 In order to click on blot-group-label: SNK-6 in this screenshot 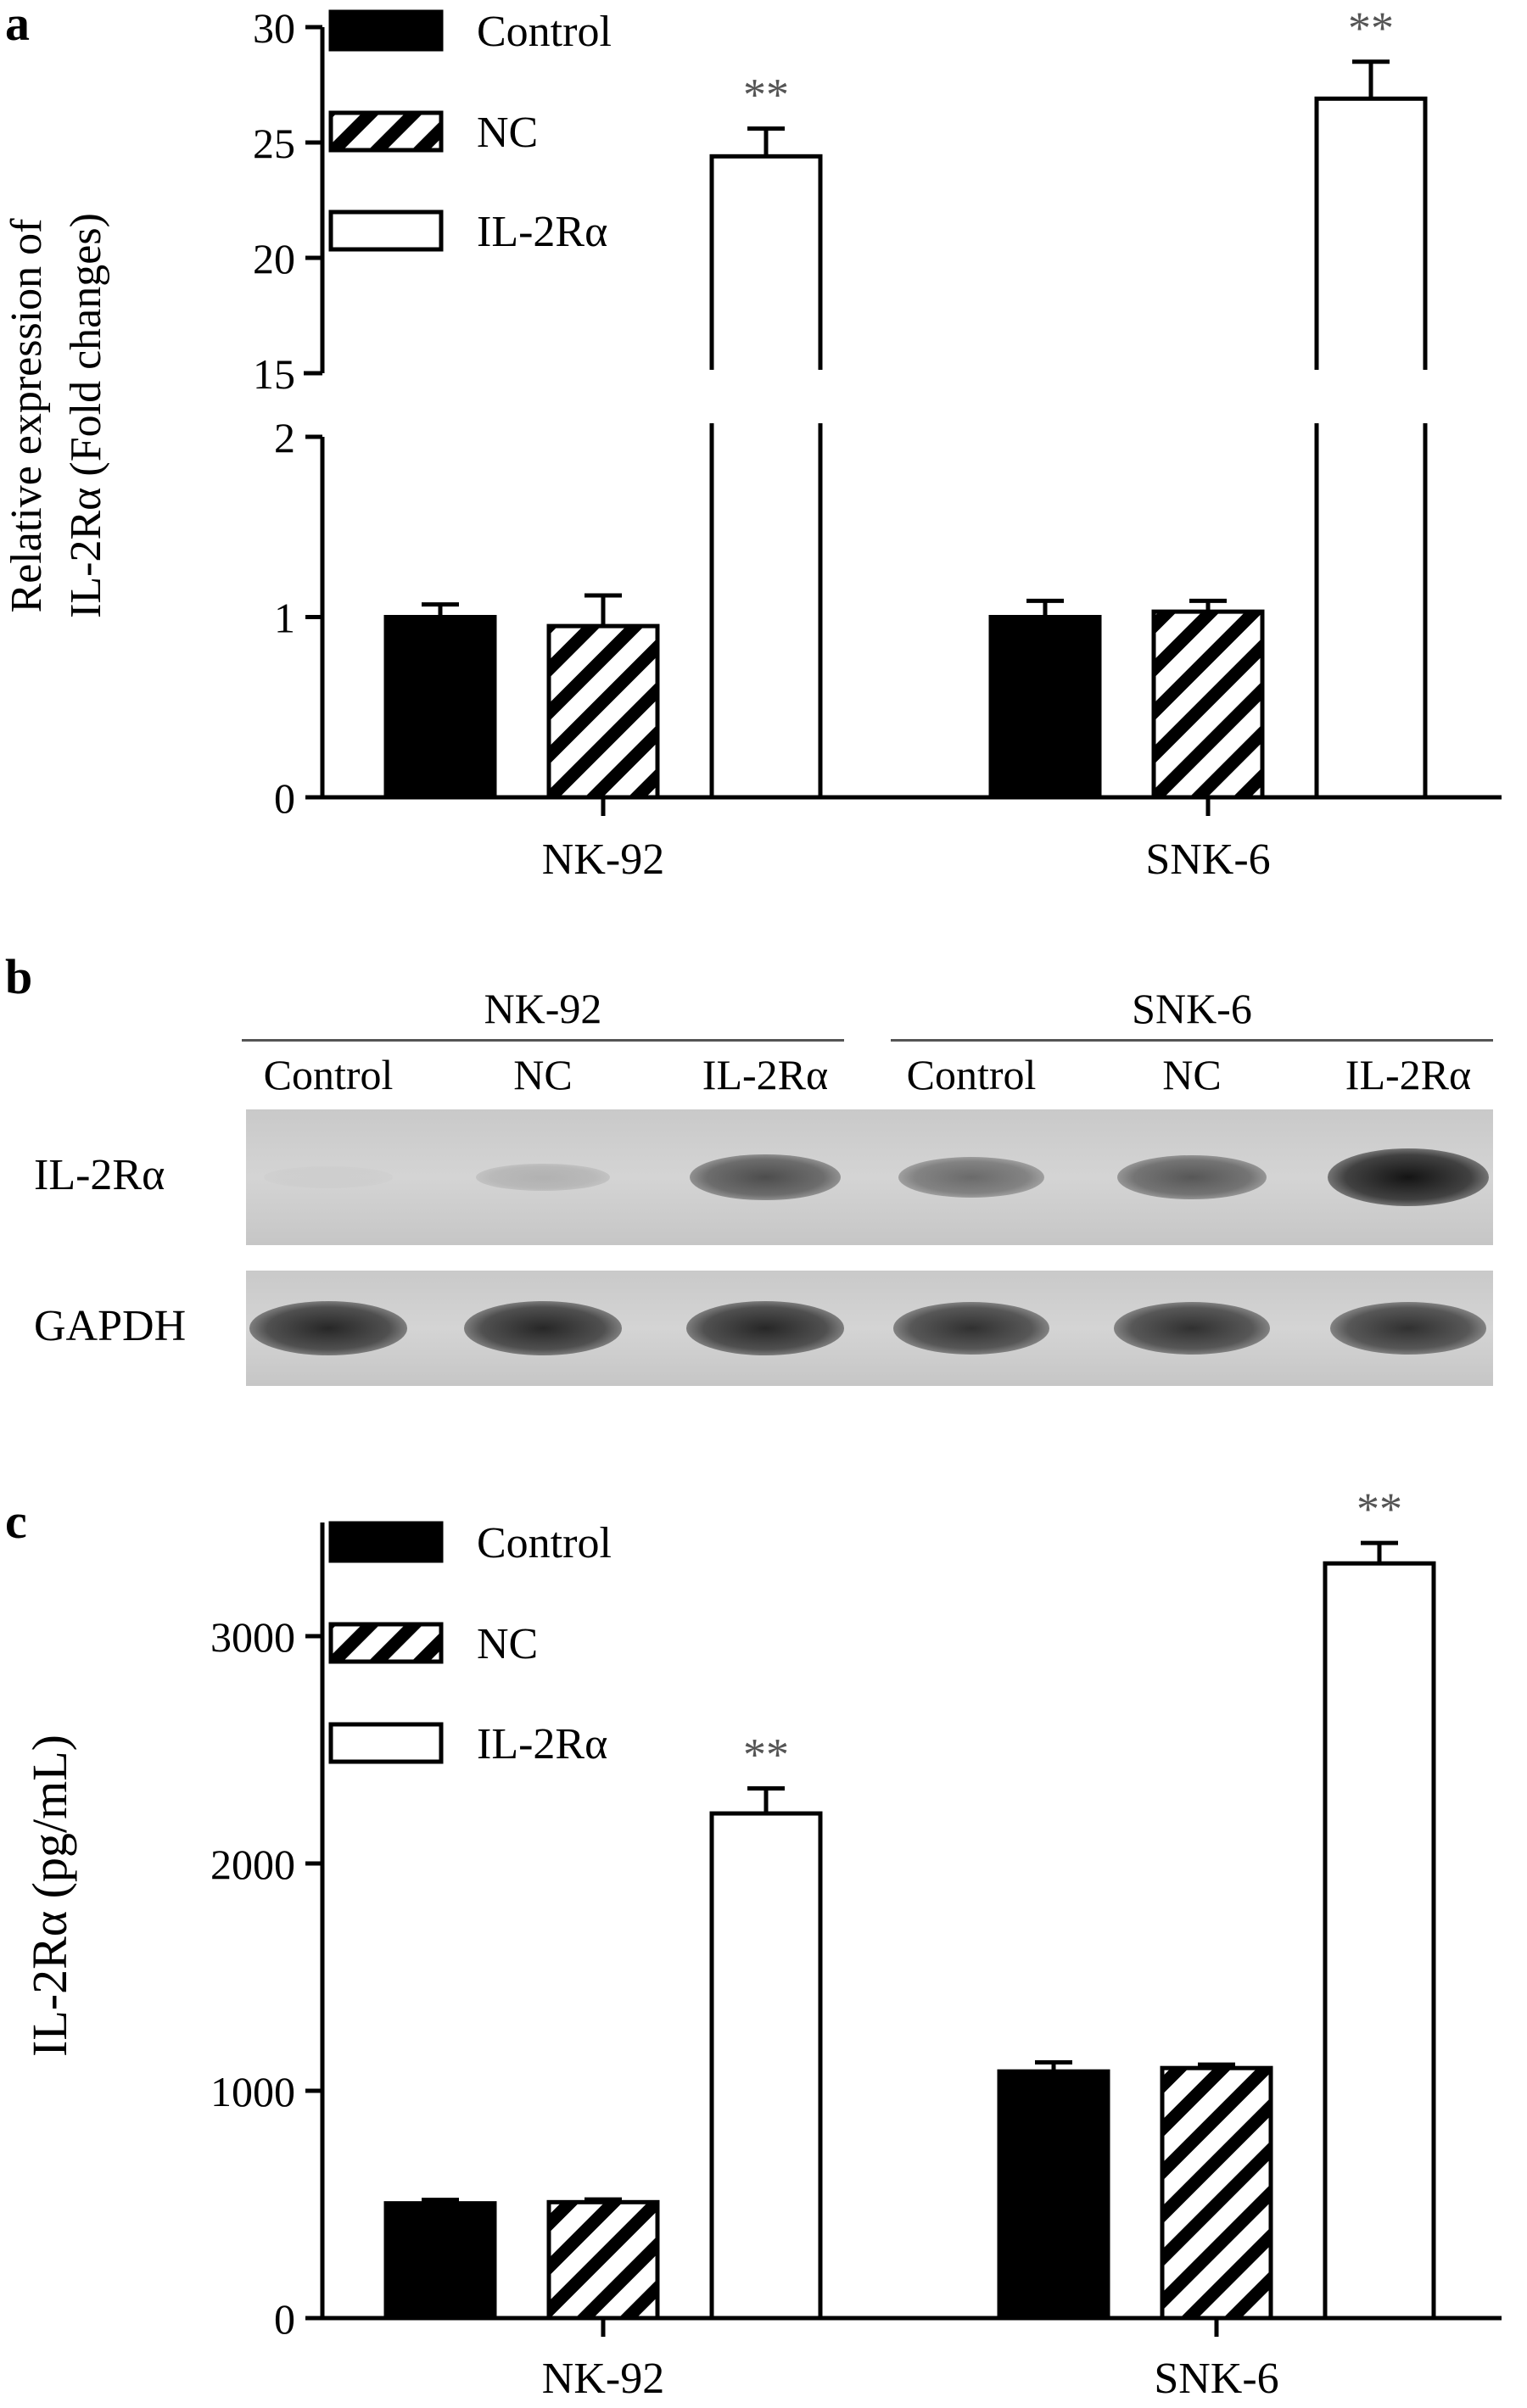, I will do `click(1192, 1008)`.